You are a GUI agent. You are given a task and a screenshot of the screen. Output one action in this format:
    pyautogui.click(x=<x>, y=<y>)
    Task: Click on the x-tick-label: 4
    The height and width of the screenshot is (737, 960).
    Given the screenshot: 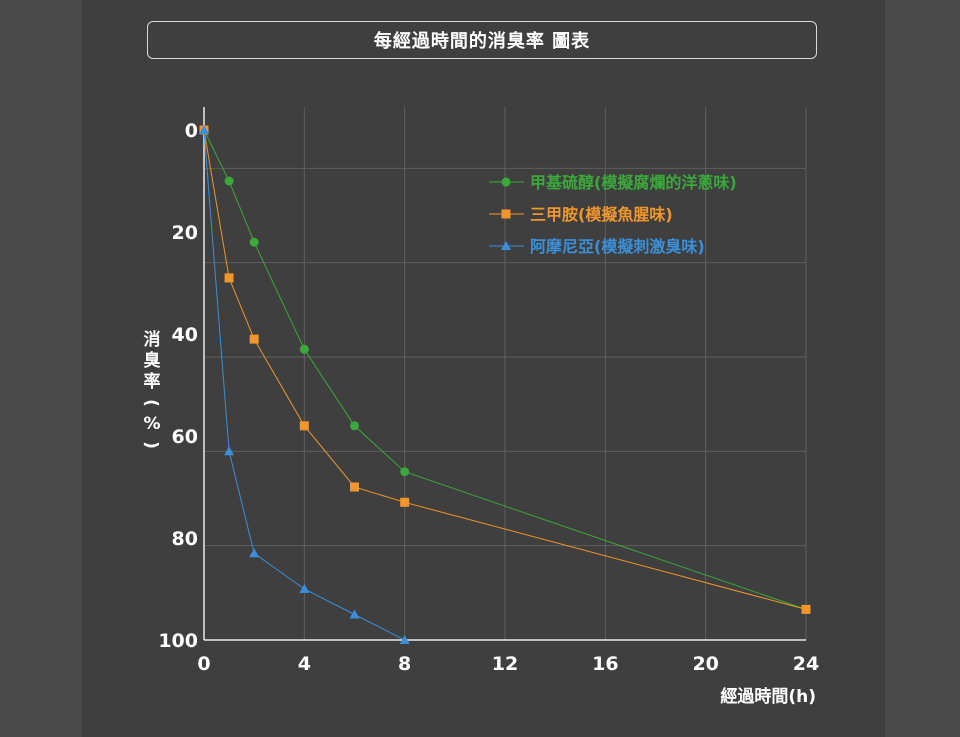 What is the action you would take?
    pyautogui.click(x=304, y=664)
    